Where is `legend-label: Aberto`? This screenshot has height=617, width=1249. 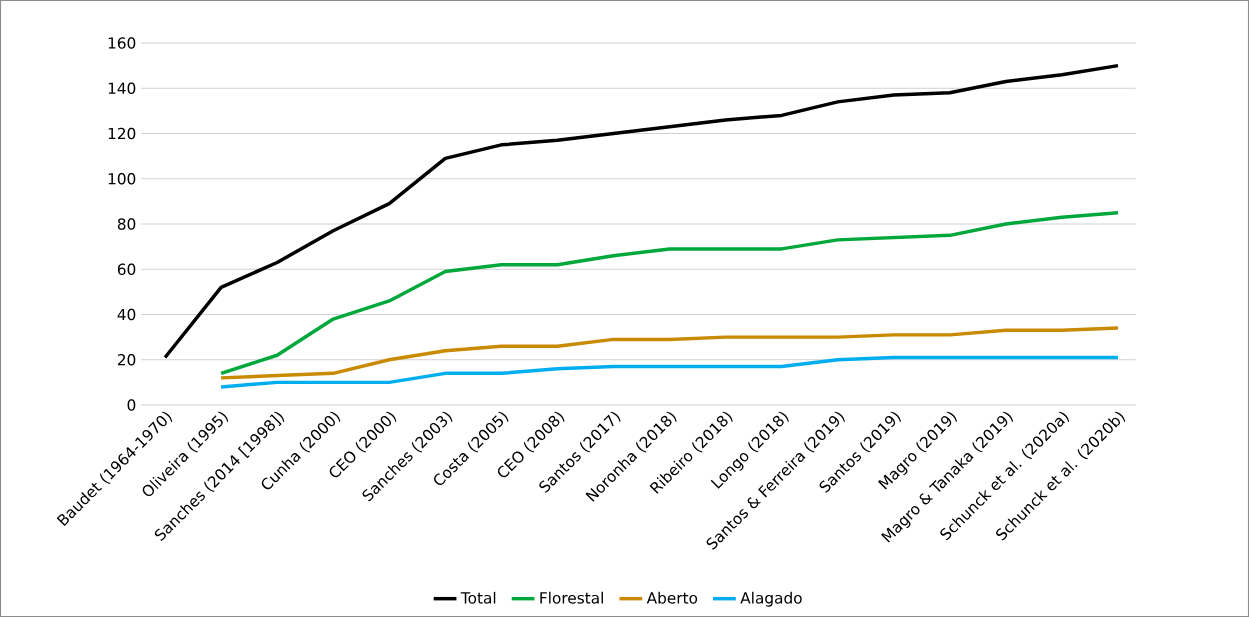 legend-label: Aberto is located at coordinates (672, 597).